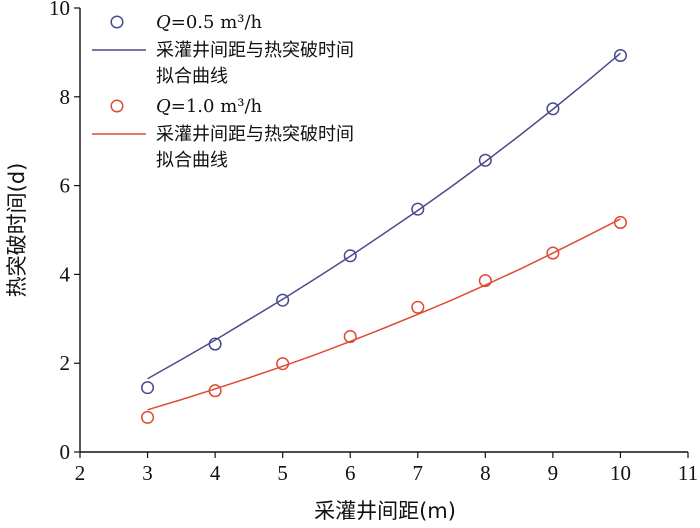  What do you see at coordinates (553, 473) in the screenshot?
I see `x-tick-label: 9` at bounding box center [553, 473].